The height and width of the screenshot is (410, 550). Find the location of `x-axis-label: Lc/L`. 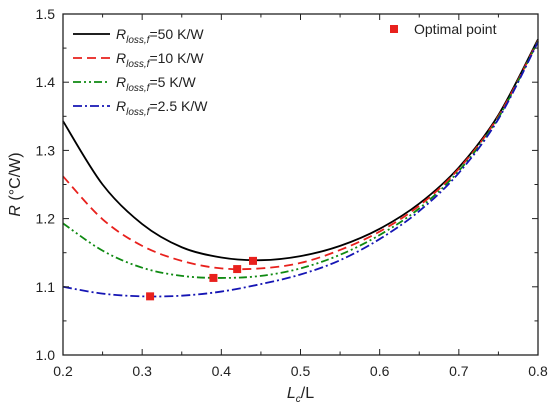

x-axis-label: Lc/L is located at coordinates (300, 395).